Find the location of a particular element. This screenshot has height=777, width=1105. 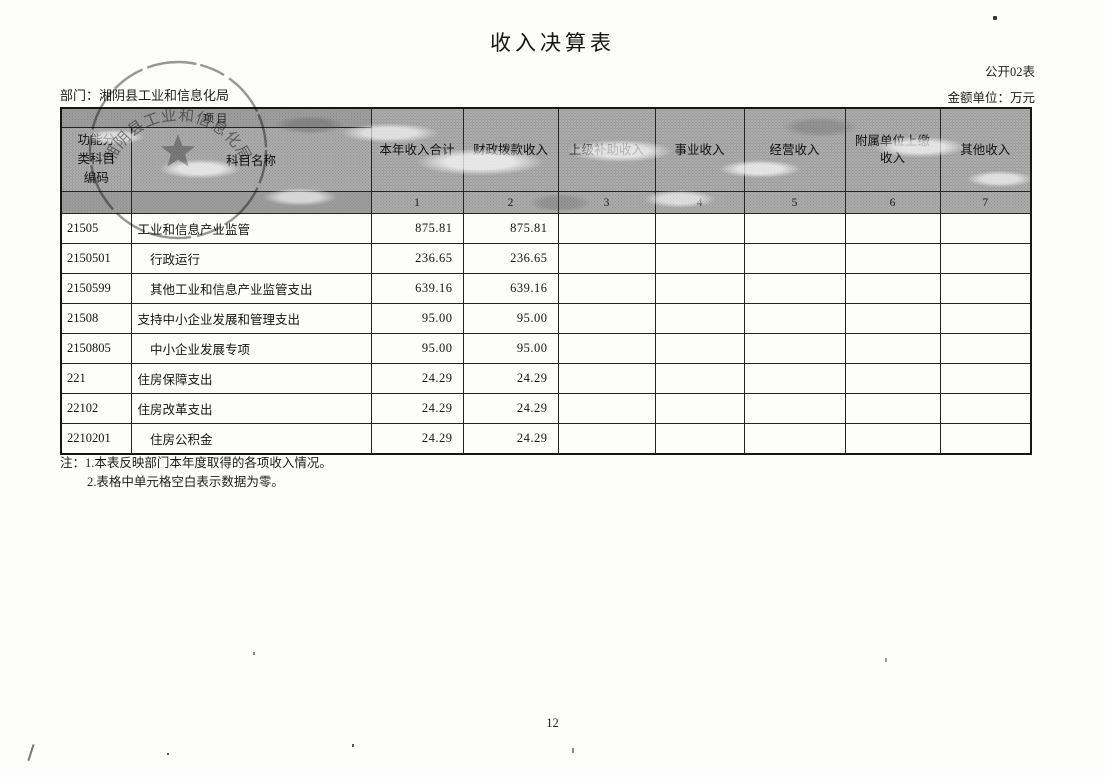

name-cell: 住房公积金 is located at coordinates (251, 438).